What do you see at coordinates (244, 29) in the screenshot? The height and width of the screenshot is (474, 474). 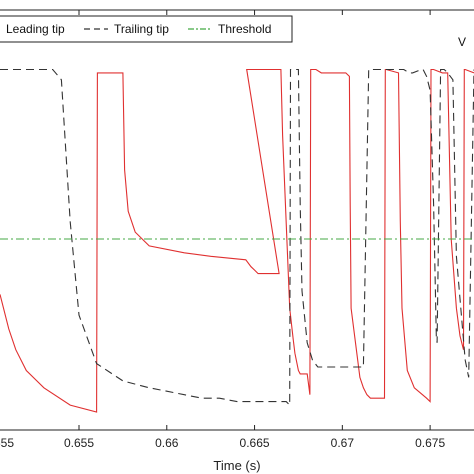 I see `legend-label-threshold: Threshold` at bounding box center [244, 29].